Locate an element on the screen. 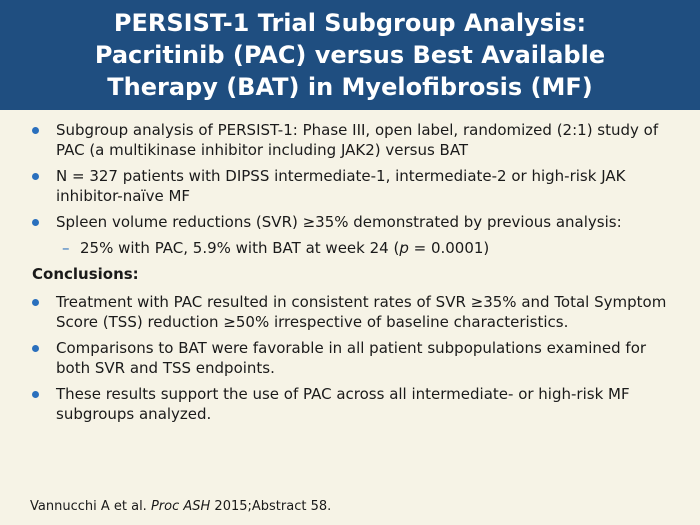  title-line-3: Therapy (BAT) in Myelofibrosis (MF) is located at coordinates (350, 87).